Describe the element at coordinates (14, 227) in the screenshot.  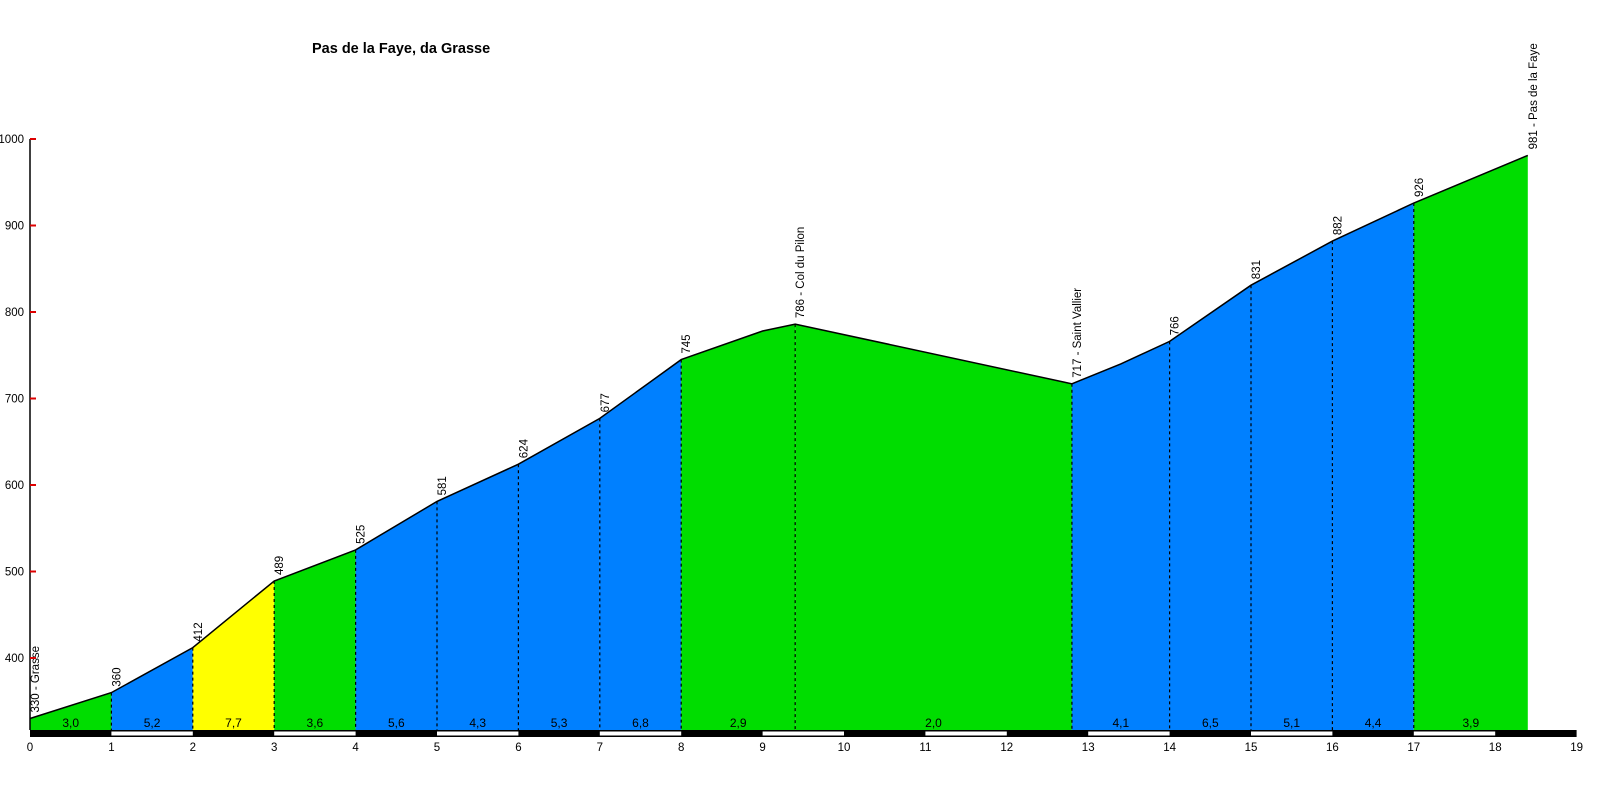
I see `y-axis-label-900: 900` at that location.